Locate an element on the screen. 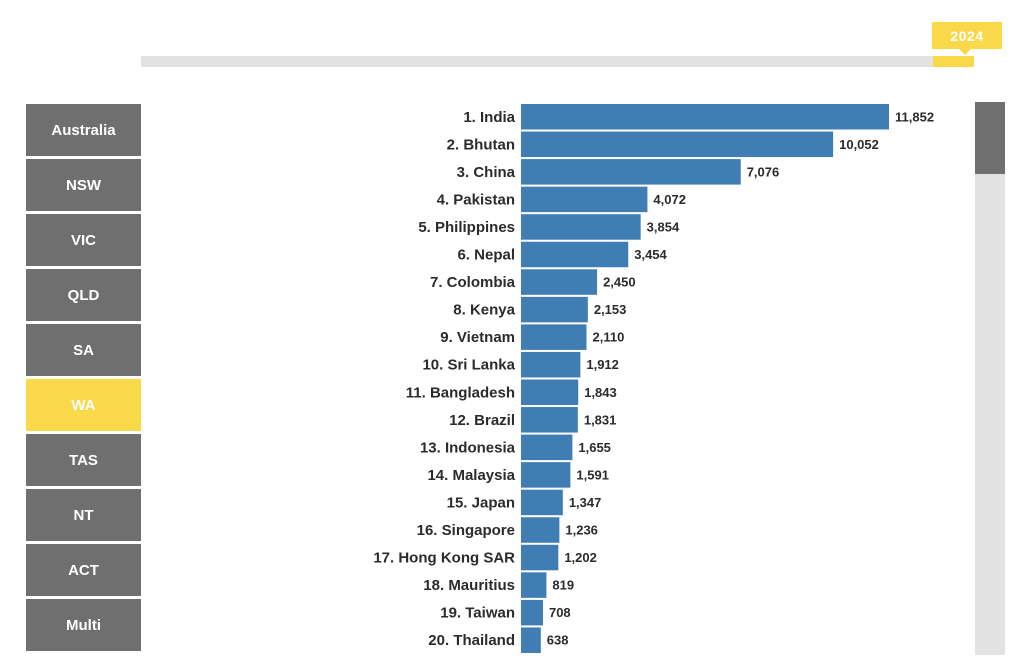  category-label-4: 4. Pakistan is located at coordinates (476, 199).